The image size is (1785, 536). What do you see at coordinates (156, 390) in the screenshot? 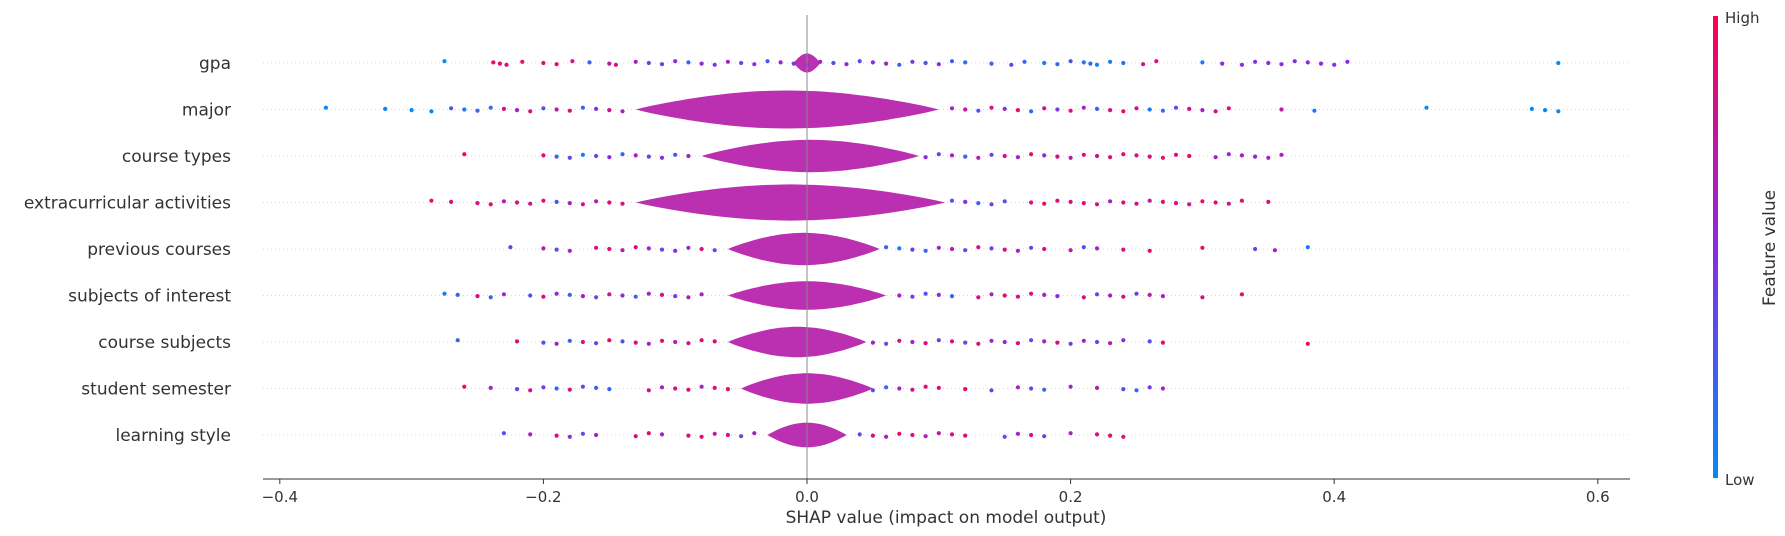
I see `feature-label: student semester` at bounding box center [156, 390].